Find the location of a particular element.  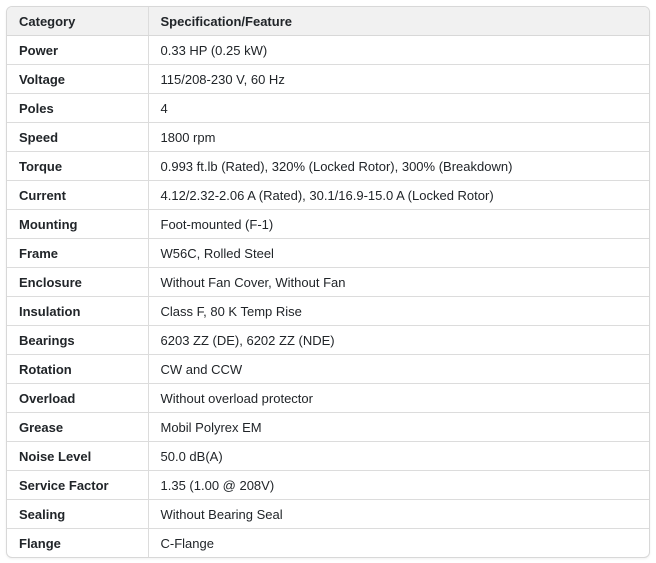

table-row: Power 0.33 HP (0.25 kW) is located at coordinates (328, 50).